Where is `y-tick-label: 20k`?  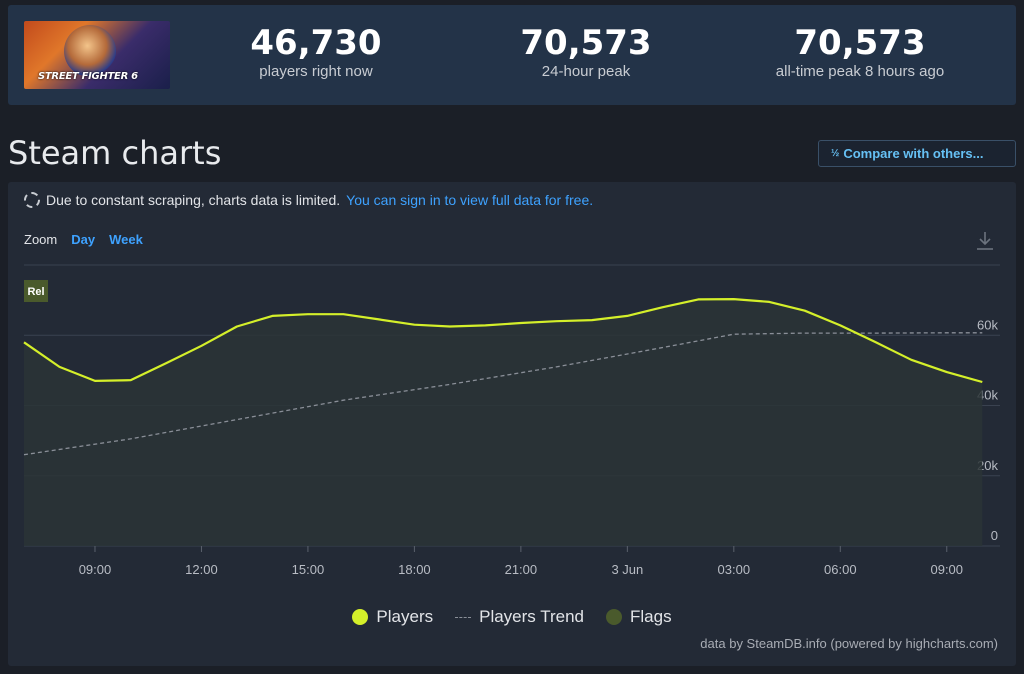
y-tick-label: 20k is located at coordinates (987, 465).